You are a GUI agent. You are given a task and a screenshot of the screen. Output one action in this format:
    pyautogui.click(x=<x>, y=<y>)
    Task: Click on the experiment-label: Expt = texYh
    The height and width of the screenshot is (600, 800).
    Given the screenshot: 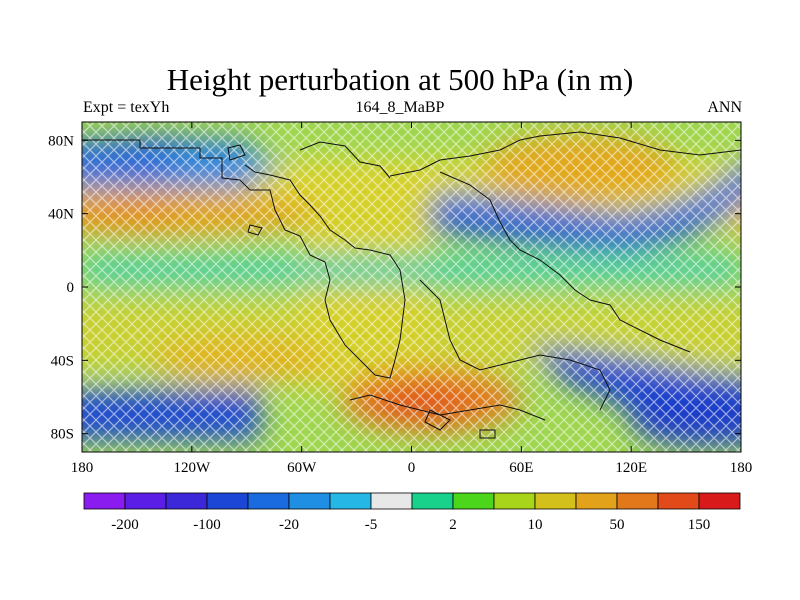 What is the action you would take?
    pyautogui.click(x=126, y=107)
    